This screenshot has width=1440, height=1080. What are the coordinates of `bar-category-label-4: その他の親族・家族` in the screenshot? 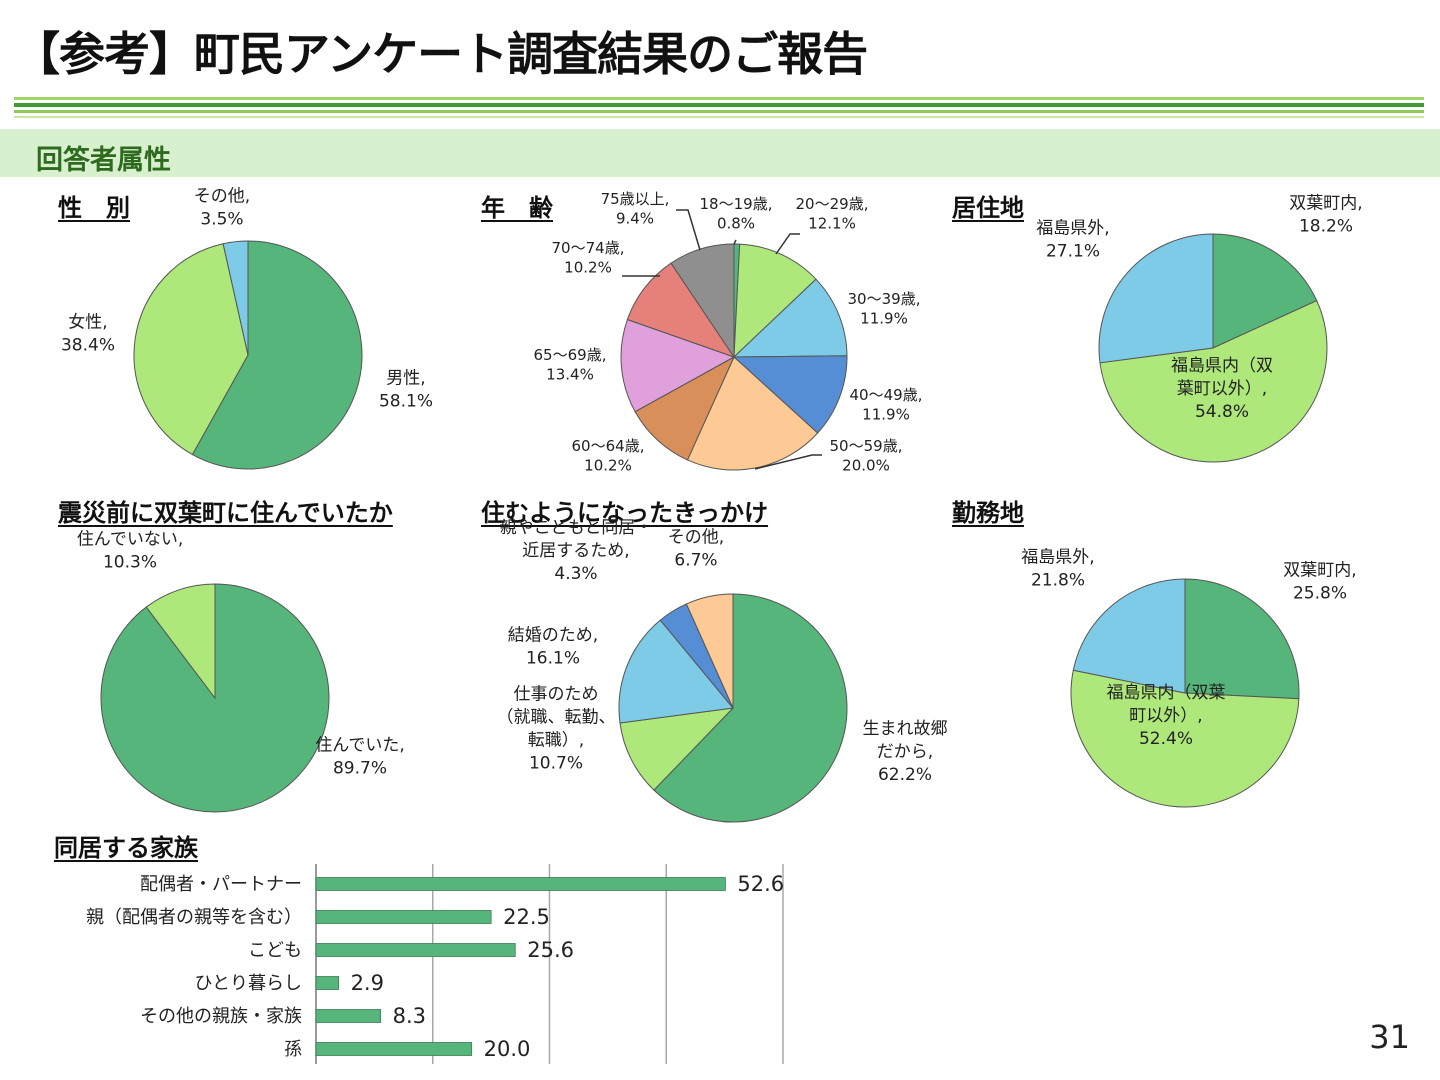 It's located at (221, 1016).